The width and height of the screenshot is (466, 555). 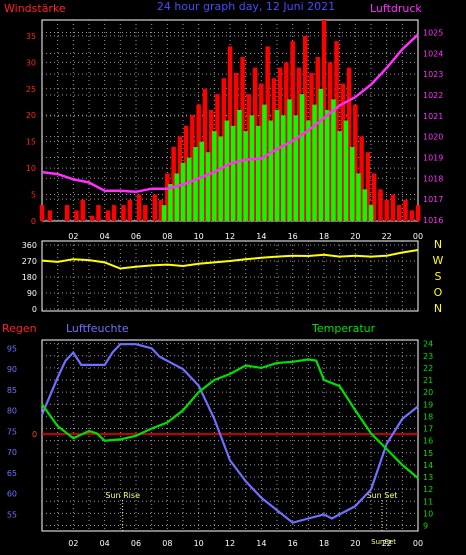 I want to click on direction-series, so click(x=230, y=259).